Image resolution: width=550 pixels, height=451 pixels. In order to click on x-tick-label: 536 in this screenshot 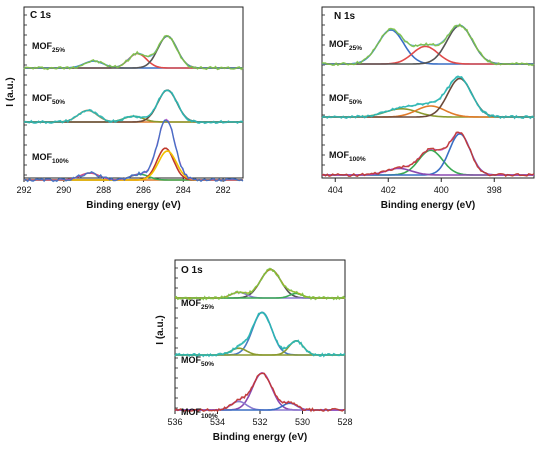, I will do `click(174, 422)`.